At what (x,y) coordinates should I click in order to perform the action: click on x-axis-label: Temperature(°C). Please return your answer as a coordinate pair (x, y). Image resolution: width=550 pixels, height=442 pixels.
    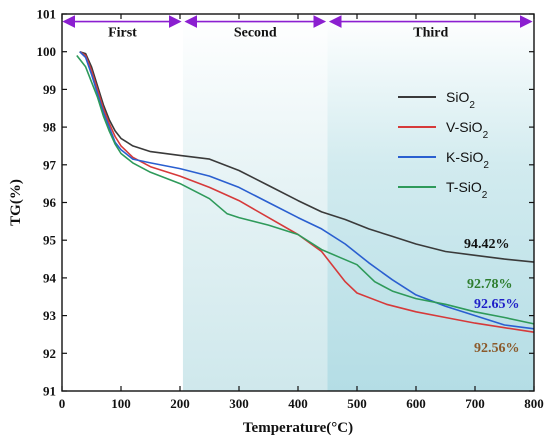
    Looking at the image, I should click on (298, 428).